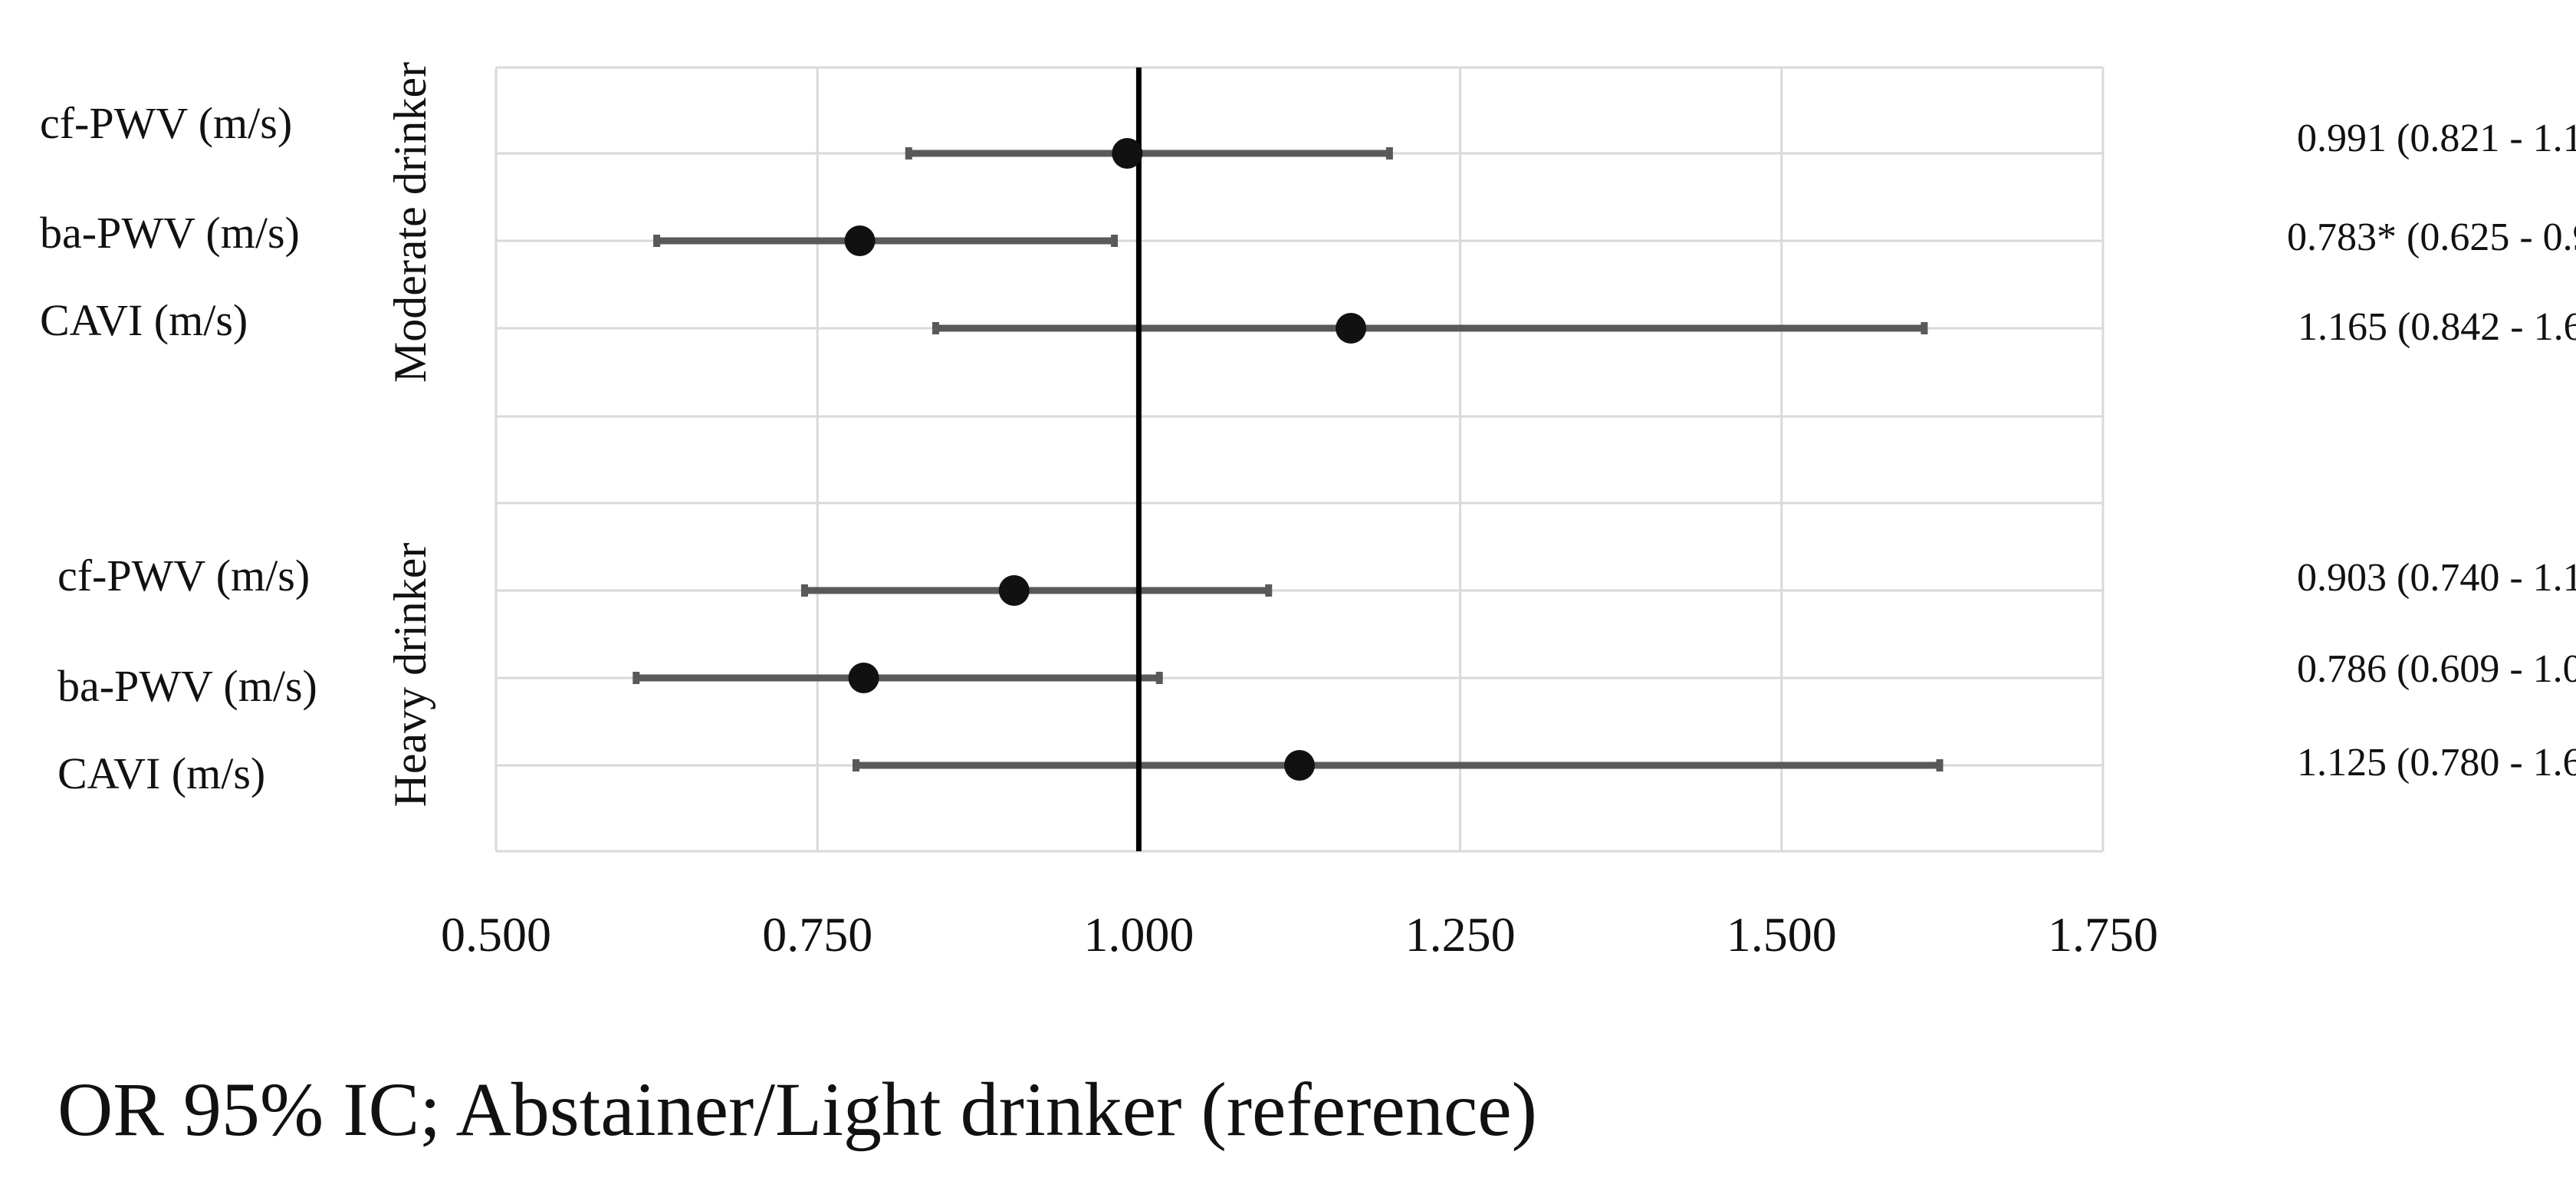 The image size is (2576, 1181). I want to click on x-tick-label: 1.250, so click(1460, 934).